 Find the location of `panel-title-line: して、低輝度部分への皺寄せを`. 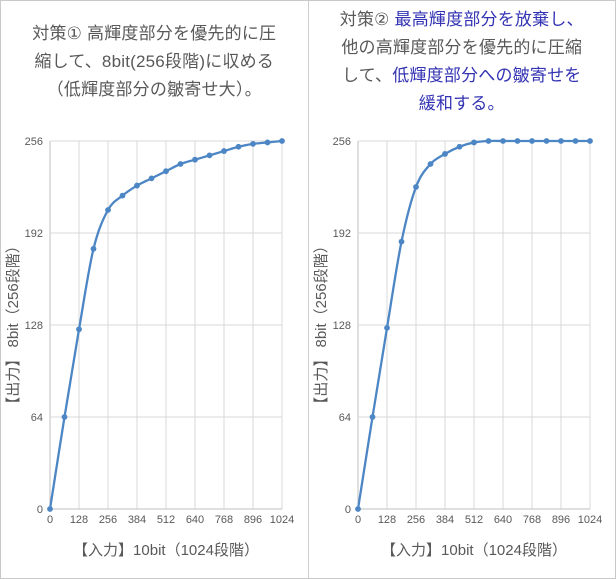

panel-title-line: して、低輝度部分への皺寄せを is located at coordinates (462, 76).